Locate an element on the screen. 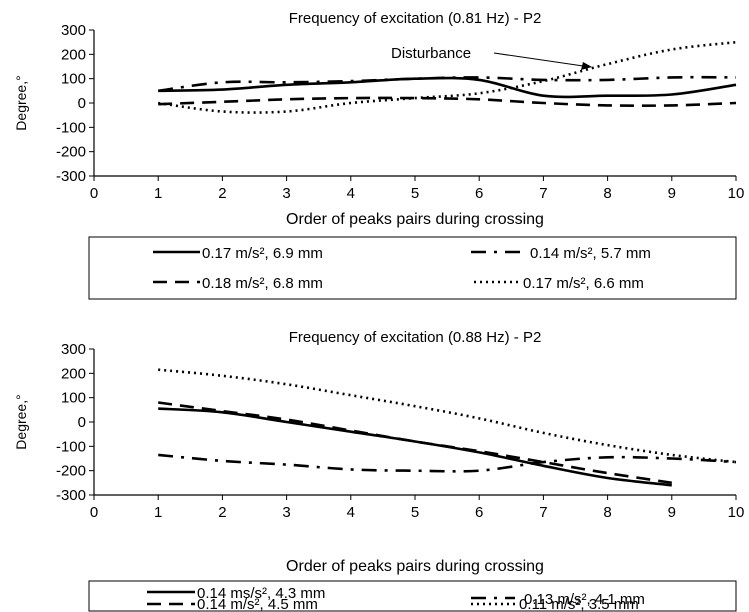  chart-title: Frequency of excitation (0.81 Hz) - P2 is located at coordinates (415, 18).